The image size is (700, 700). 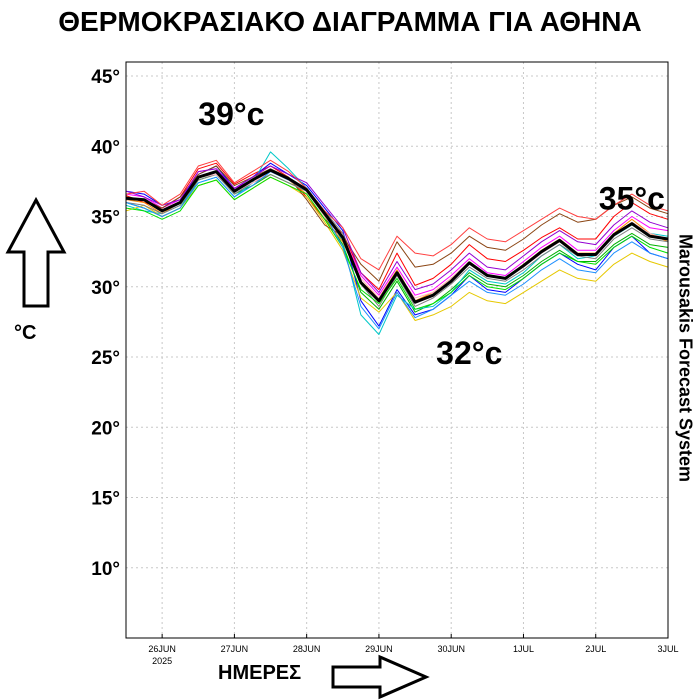 I want to click on y-tick-label: 45°, so click(x=105, y=77).